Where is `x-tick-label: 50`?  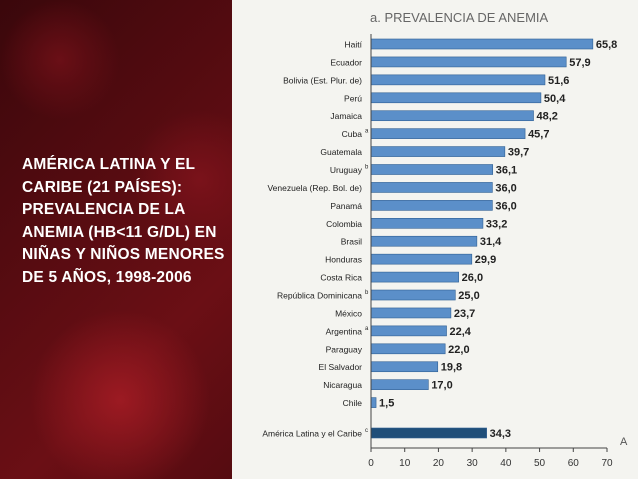
x-tick-label: 50 is located at coordinates (540, 463).